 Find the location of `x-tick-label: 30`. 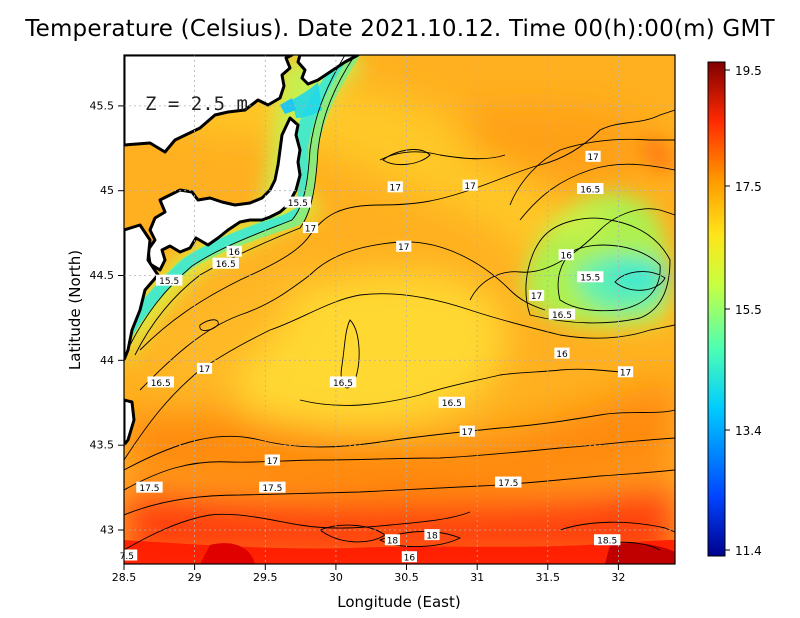

x-tick-label: 30 is located at coordinates (336, 577).